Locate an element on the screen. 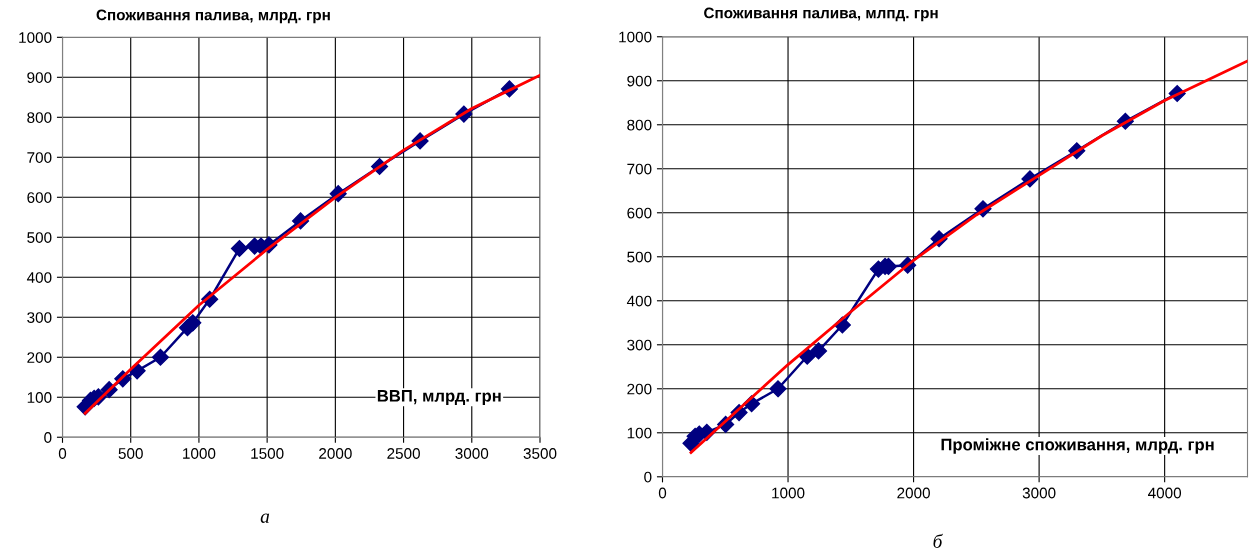 This screenshot has width=1250, height=557. y-axis-title: Споживання палива, млпд. грн is located at coordinates (821, 14).